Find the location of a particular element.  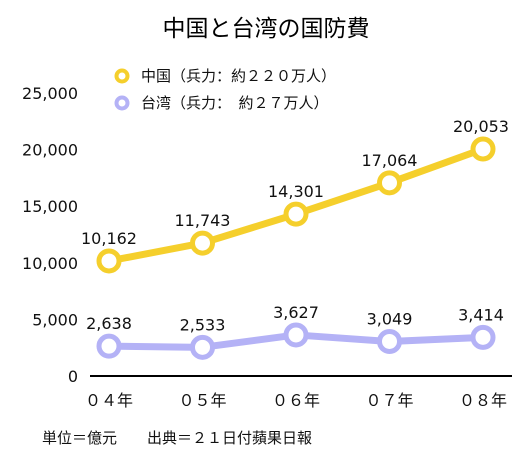

y-tick-label: 5,000 is located at coordinates (55, 319).